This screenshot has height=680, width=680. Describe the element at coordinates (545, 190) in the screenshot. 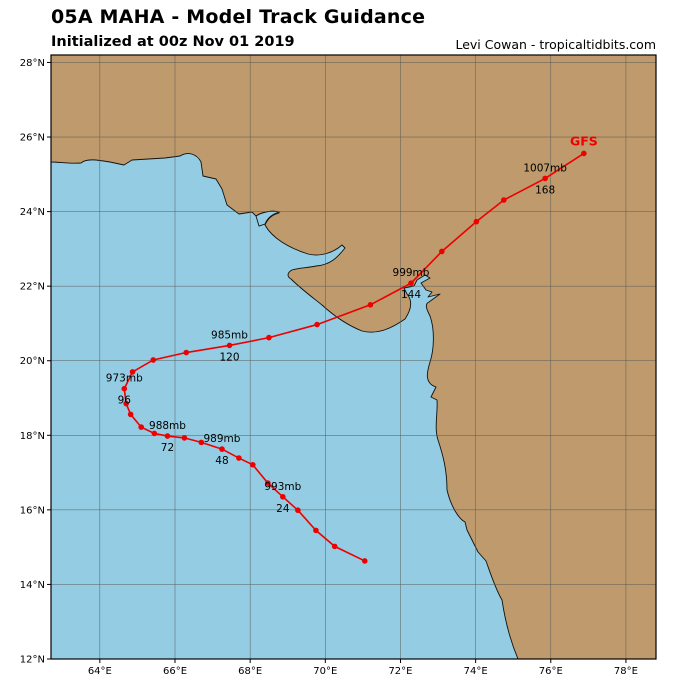

I see `forecast-hour-label: 168` at that location.